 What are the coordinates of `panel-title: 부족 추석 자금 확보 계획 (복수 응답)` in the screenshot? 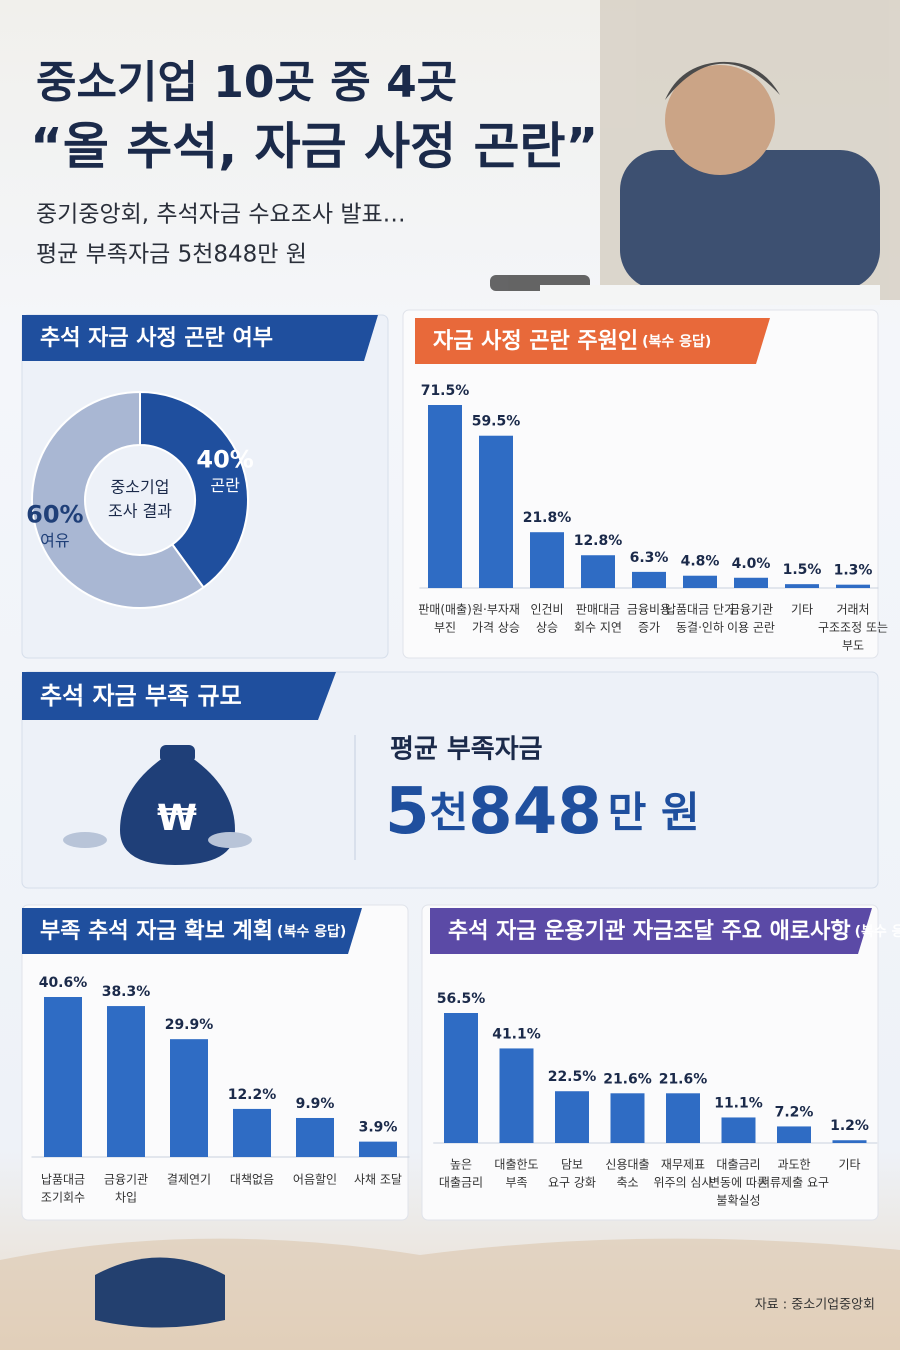 It's located at (193, 931).